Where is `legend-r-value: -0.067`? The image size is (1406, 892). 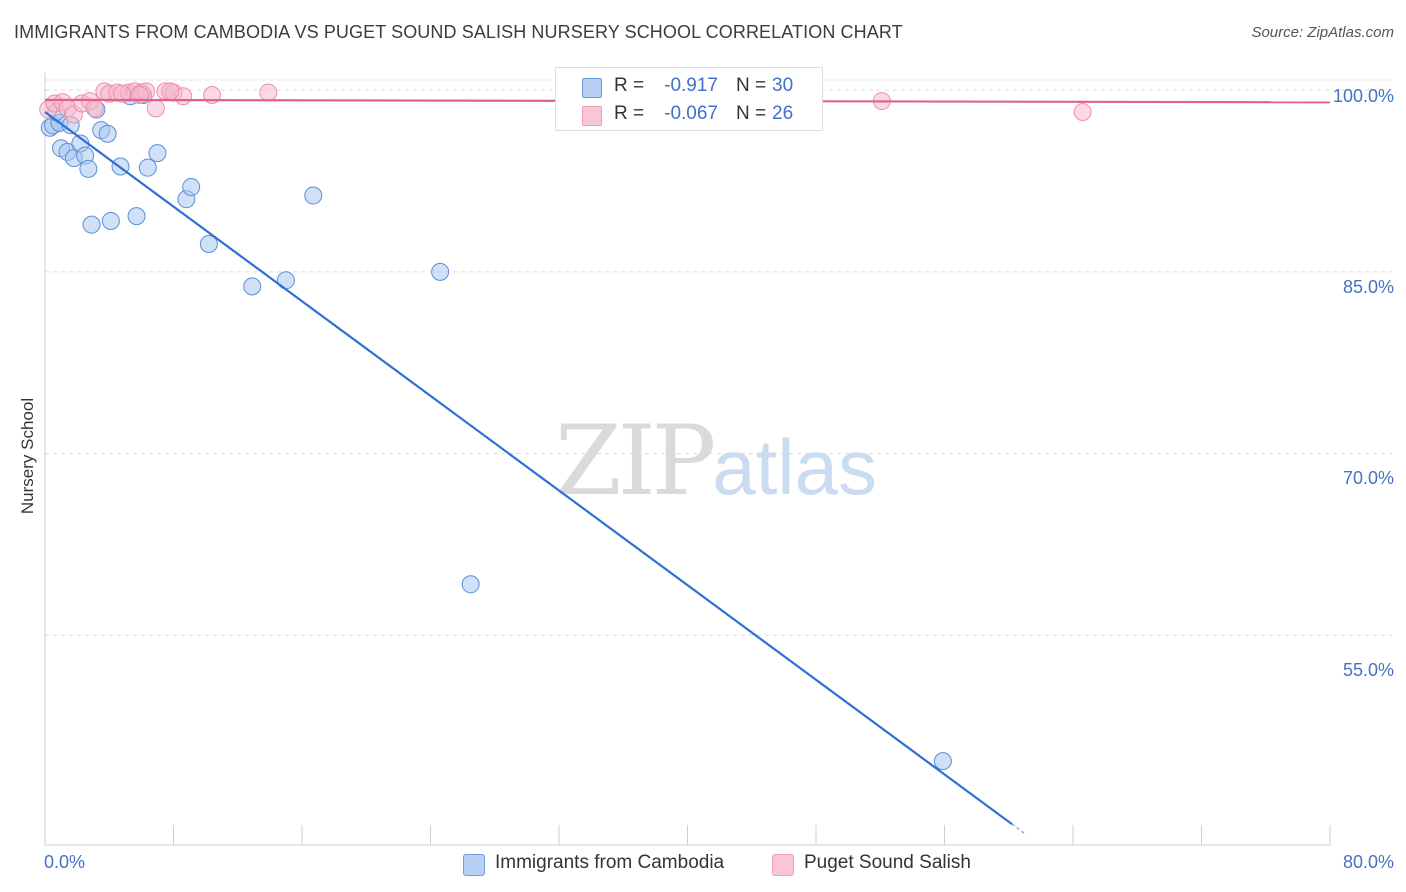
legend-r-value: -0.067 is located at coordinates (691, 113).